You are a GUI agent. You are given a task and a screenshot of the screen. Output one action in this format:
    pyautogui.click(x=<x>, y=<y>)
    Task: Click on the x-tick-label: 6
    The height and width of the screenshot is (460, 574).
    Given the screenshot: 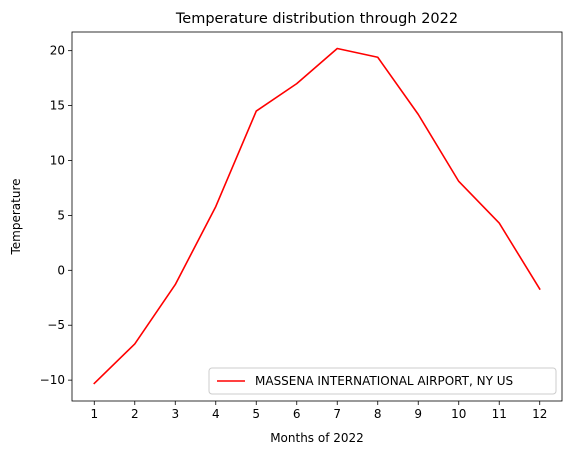 What is the action you would take?
    pyautogui.click(x=297, y=414)
    